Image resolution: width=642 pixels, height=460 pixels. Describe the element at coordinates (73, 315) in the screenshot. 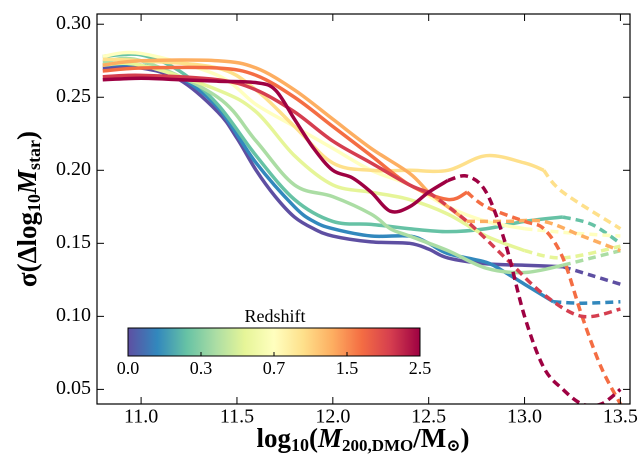

I see `y-tick-label: 0.10` at that location.